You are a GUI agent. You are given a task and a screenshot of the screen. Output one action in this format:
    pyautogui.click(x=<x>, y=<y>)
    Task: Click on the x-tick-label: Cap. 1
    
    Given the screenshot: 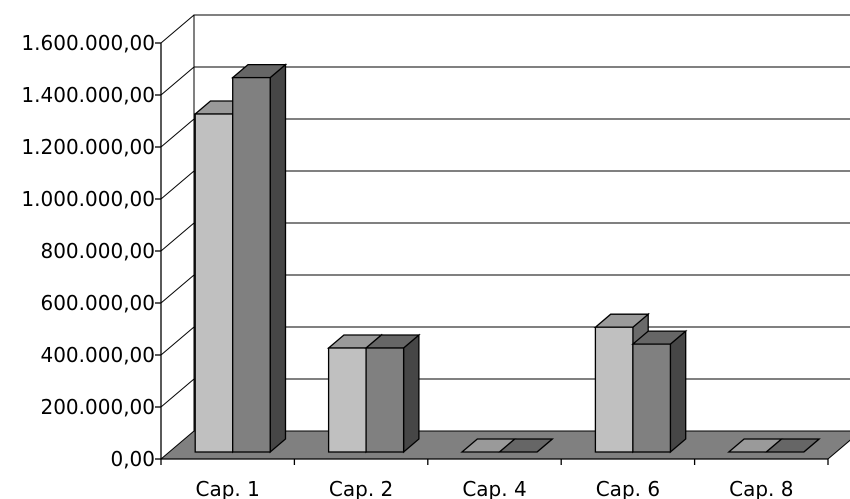 What is the action you would take?
    pyautogui.click(x=228, y=488)
    